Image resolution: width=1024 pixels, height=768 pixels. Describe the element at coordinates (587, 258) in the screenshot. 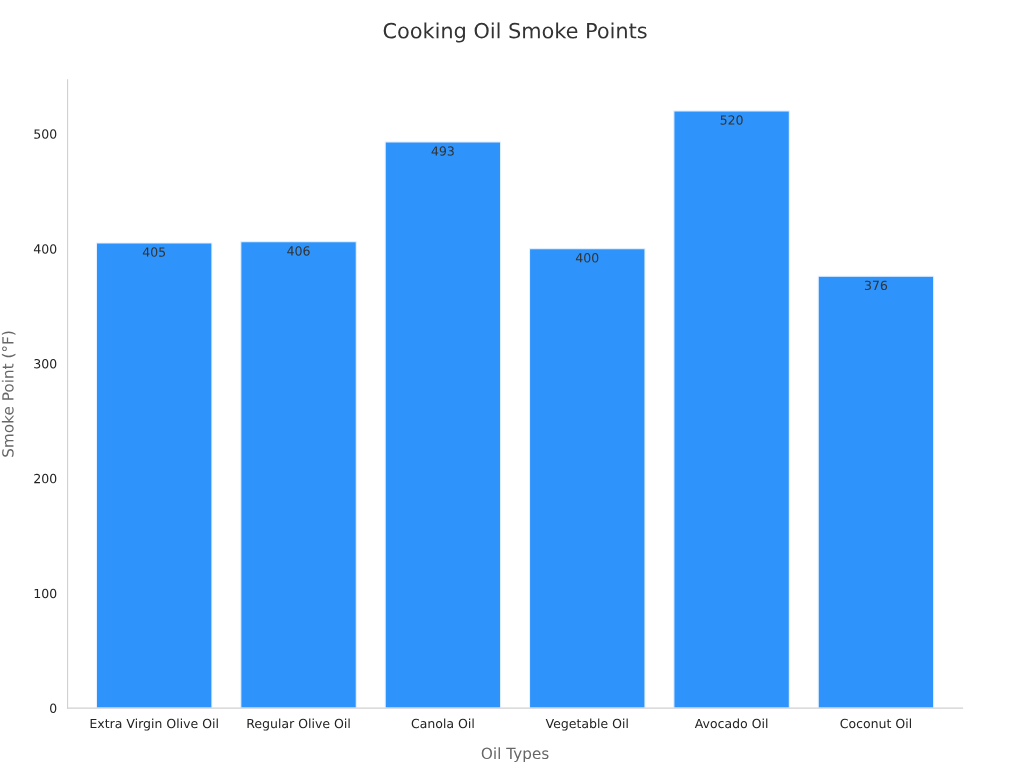

I see `data-label: 400` at that location.